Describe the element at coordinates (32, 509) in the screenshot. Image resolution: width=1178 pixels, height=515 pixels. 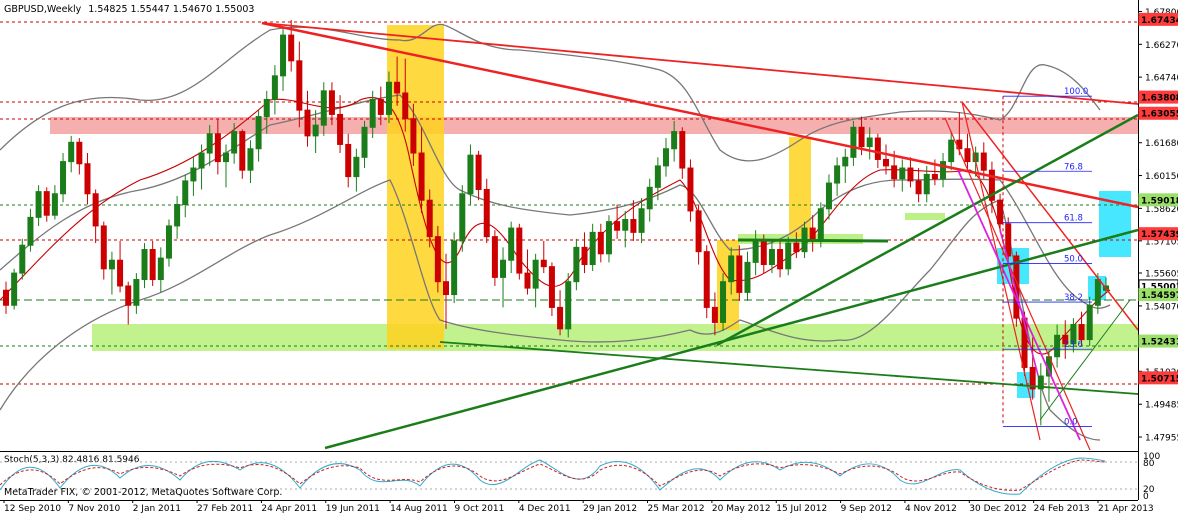
I see `x-tick-label: 12 Sep 2010` at that location.